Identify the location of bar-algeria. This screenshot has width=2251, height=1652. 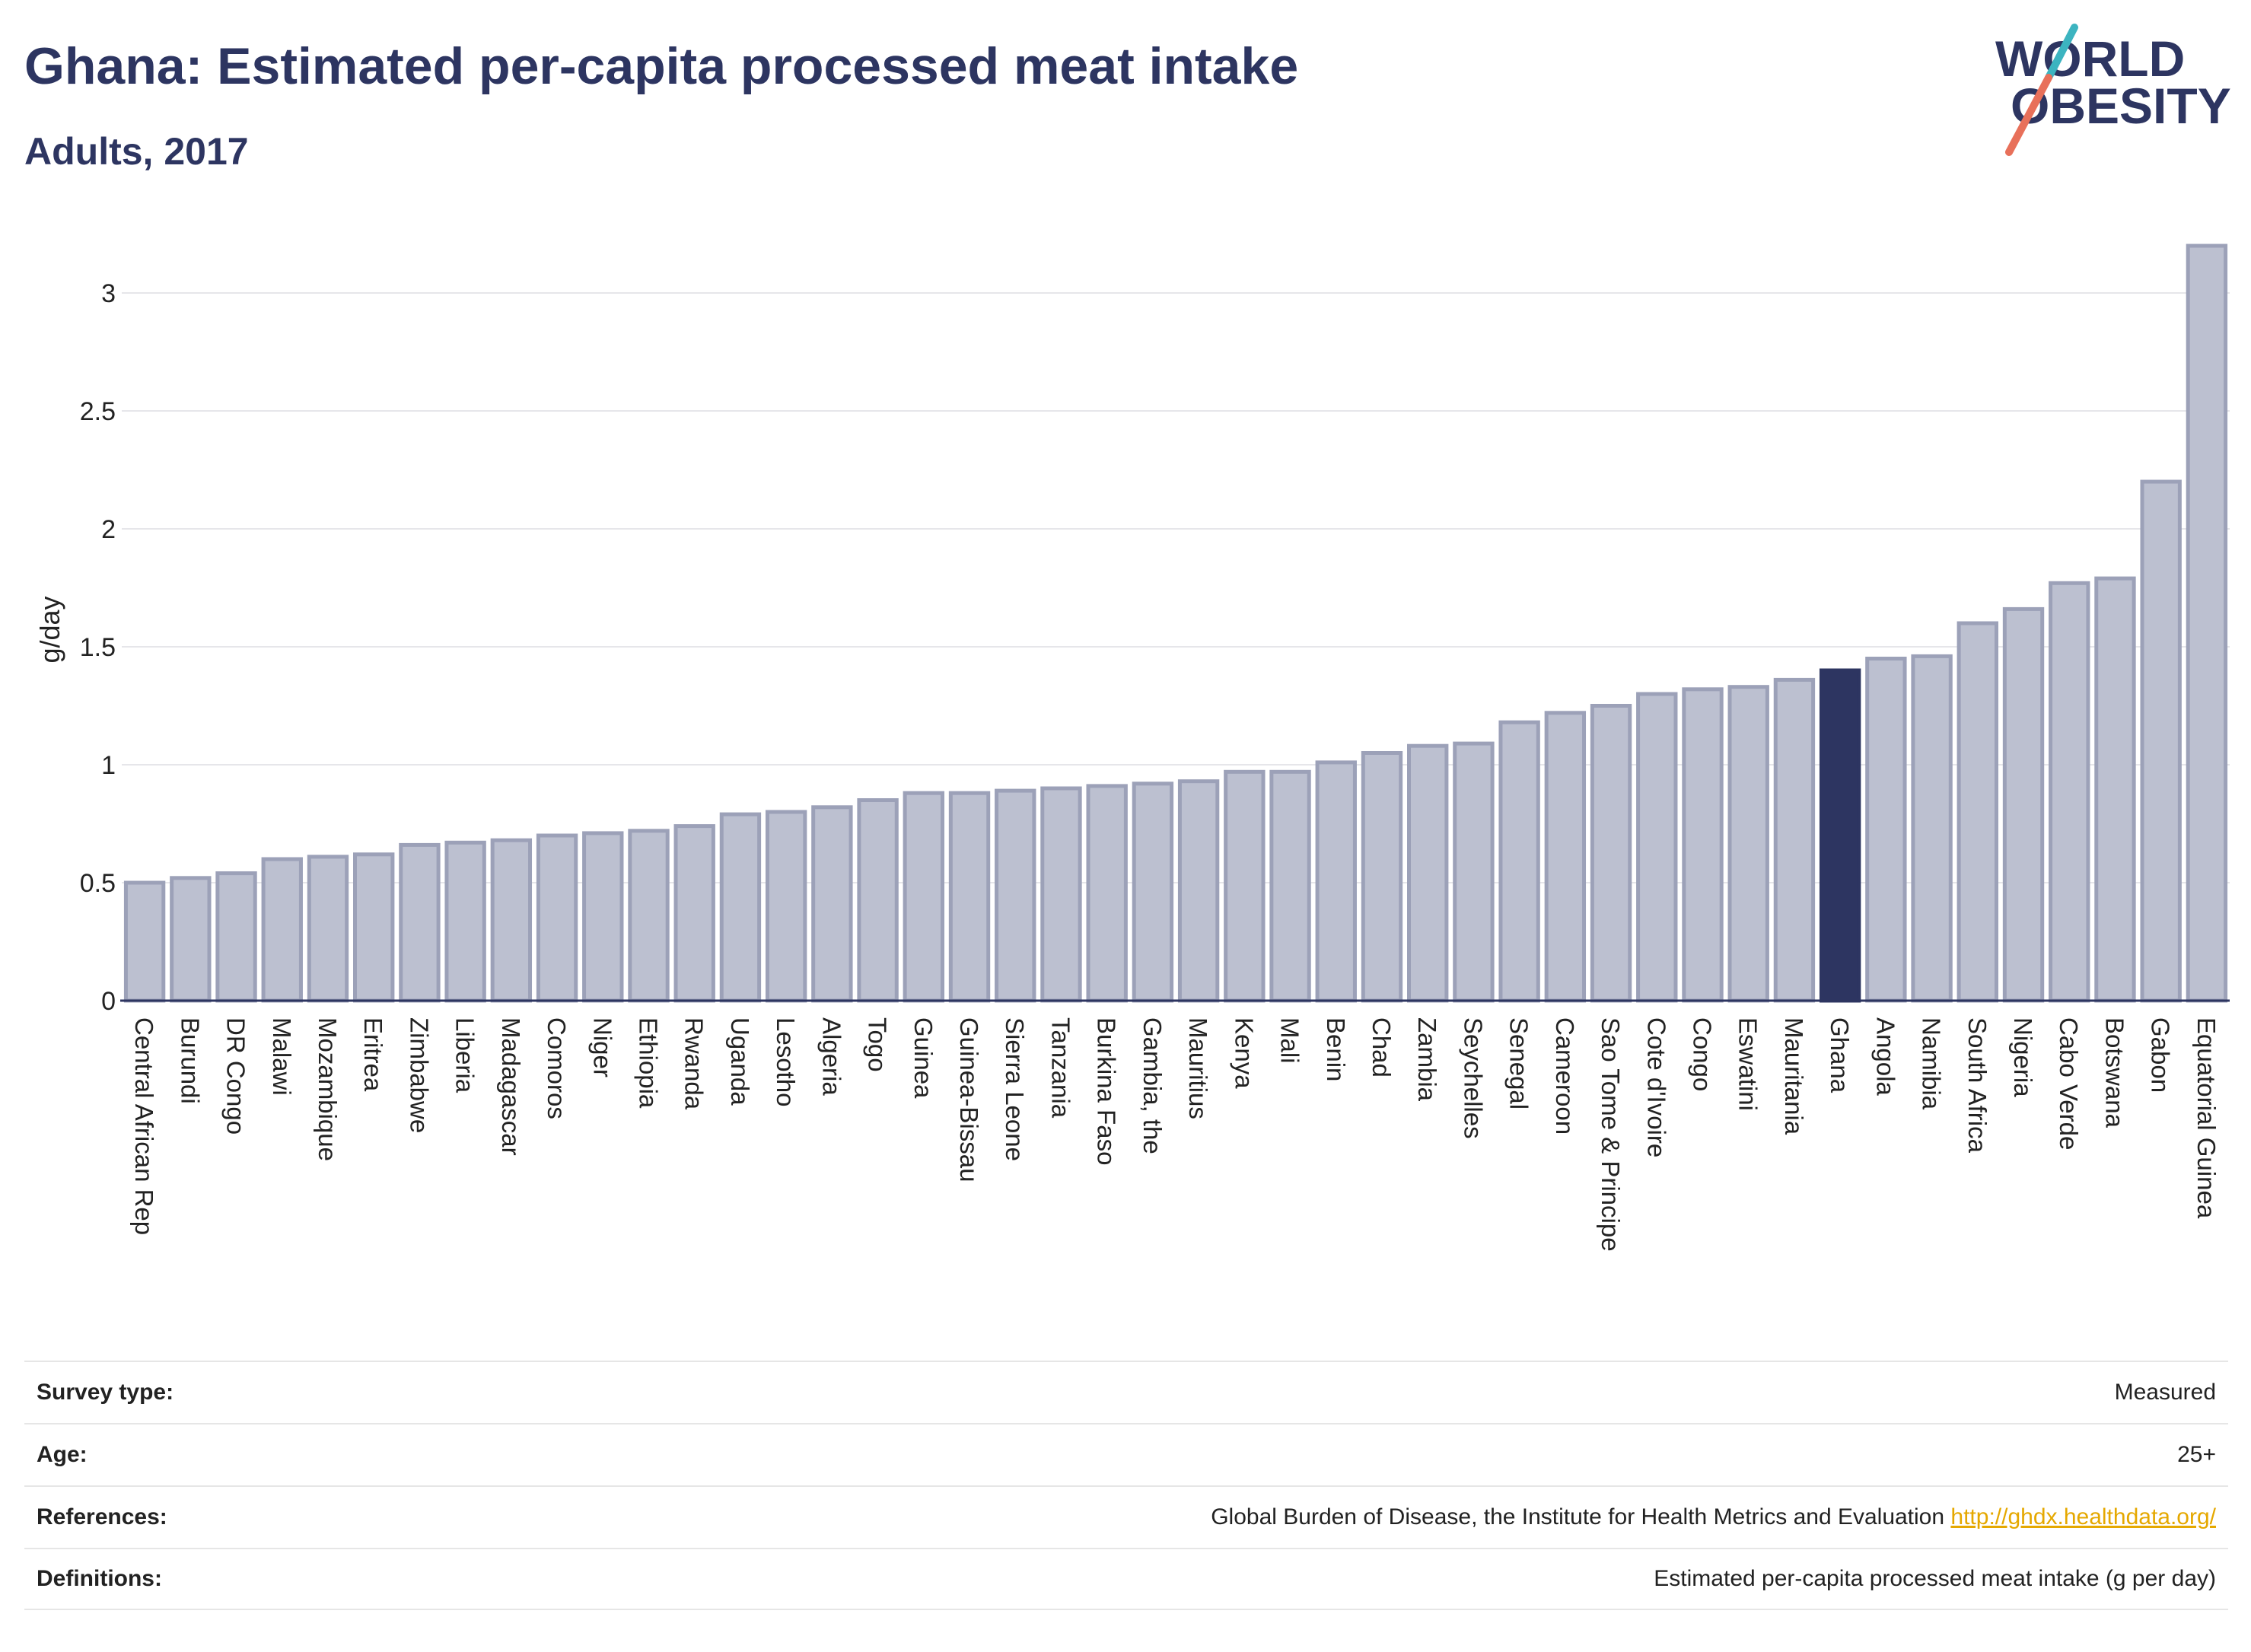
(832, 904).